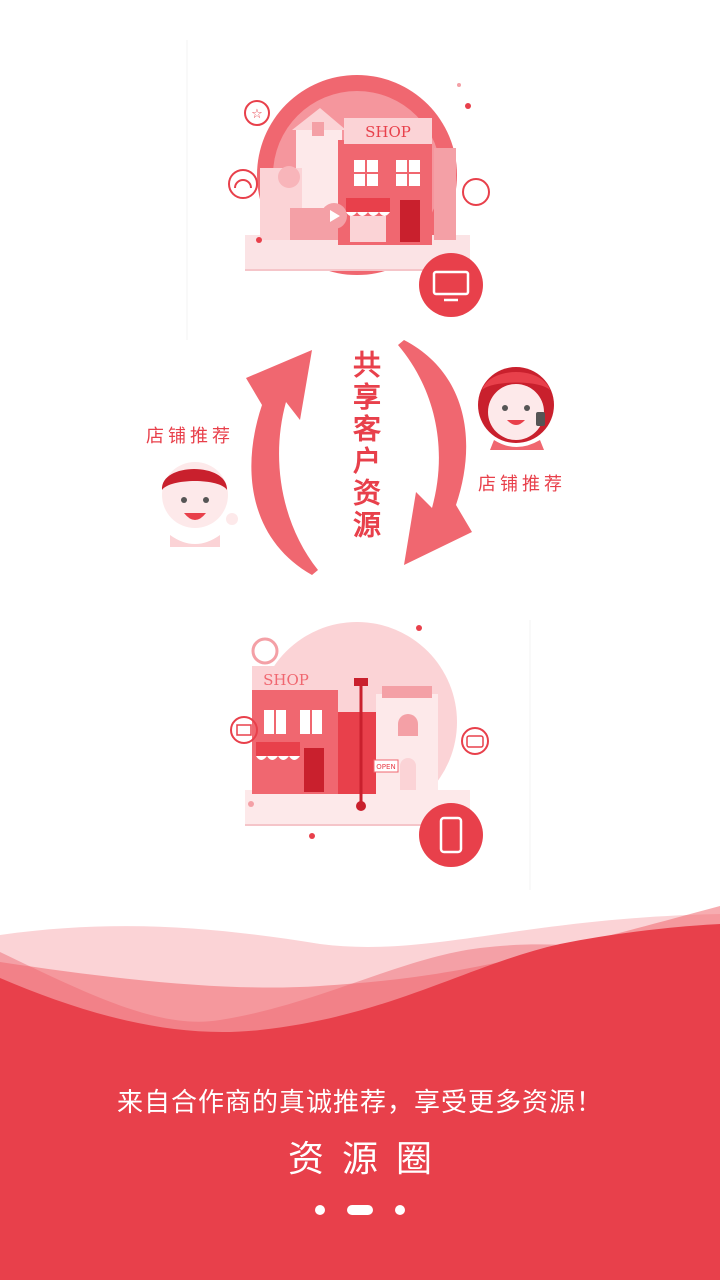 Image resolution: width=720 pixels, height=1280 pixels. Describe the element at coordinates (286, 680) in the screenshot. I see `bottom-shop-sign: SHOP` at that location.